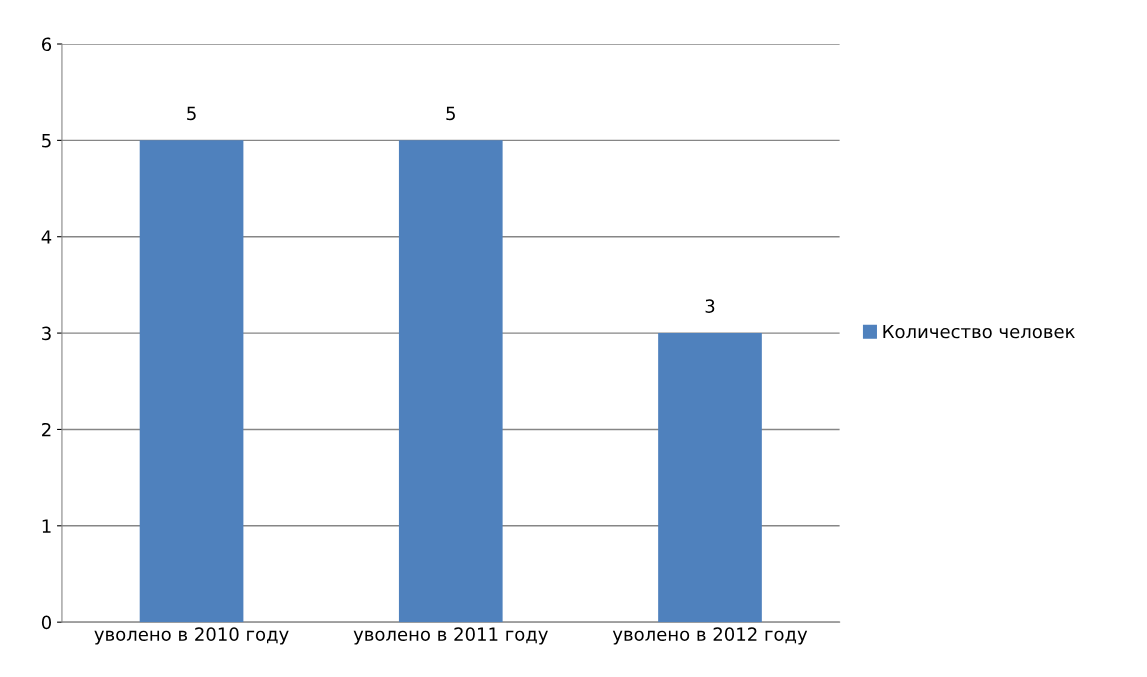  What do you see at coordinates (46, 429) in the screenshot?
I see `y-tick-label: 2` at bounding box center [46, 429].